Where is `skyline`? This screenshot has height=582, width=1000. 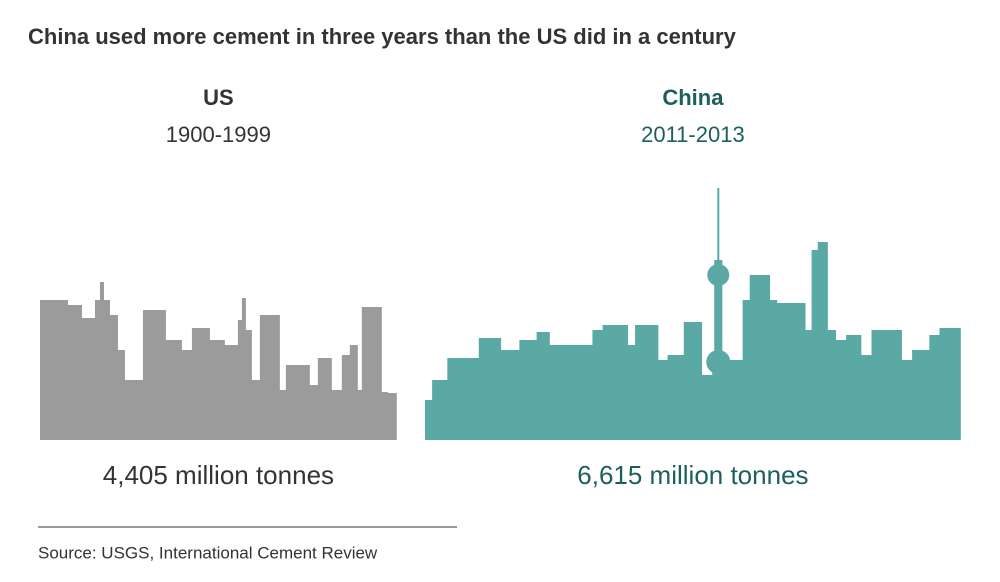
skyline is located at coordinates (218, 361).